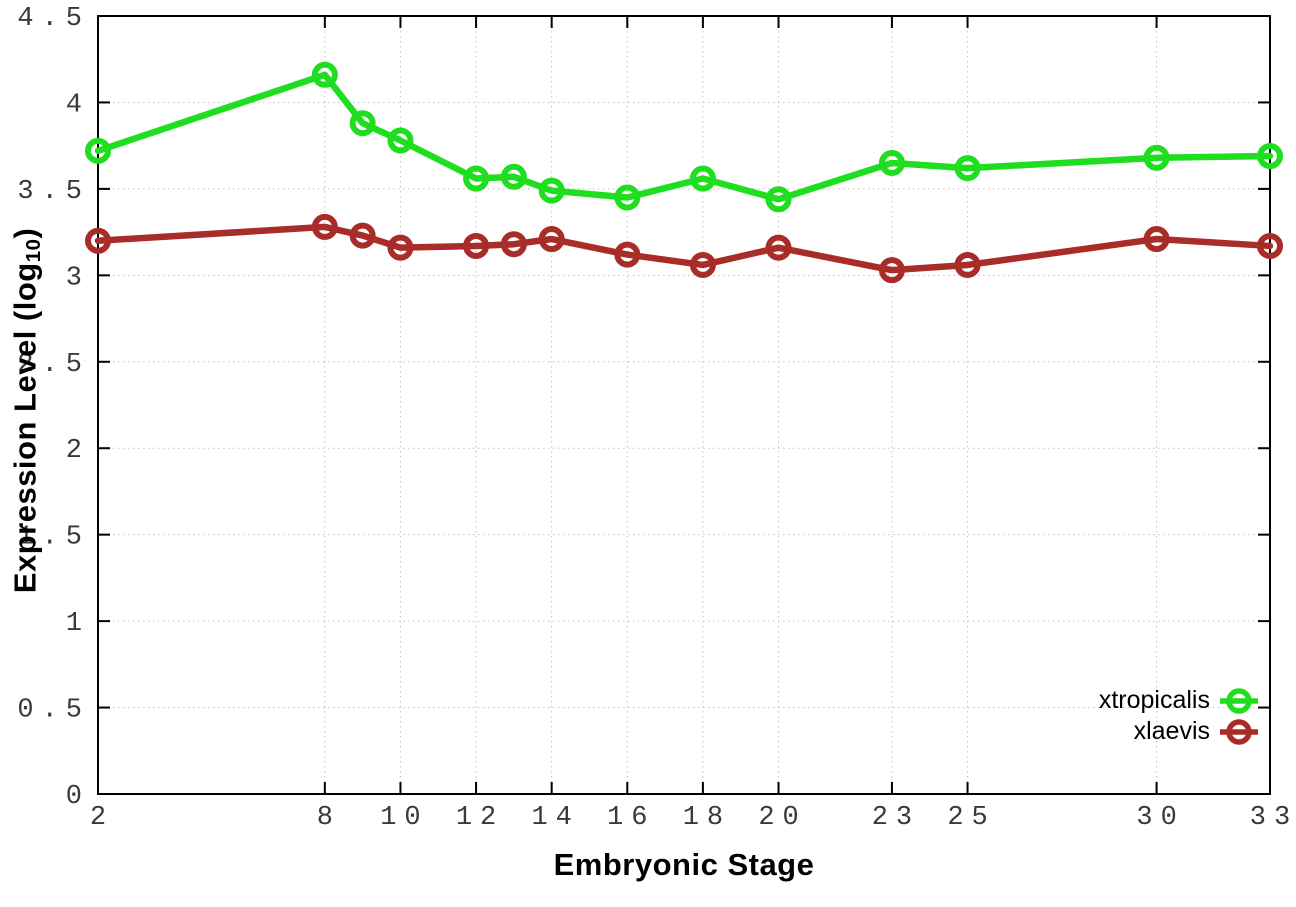 The height and width of the screenshot is (907, 1296). I want to click on series-line-xlaevis, so click(684, 248).